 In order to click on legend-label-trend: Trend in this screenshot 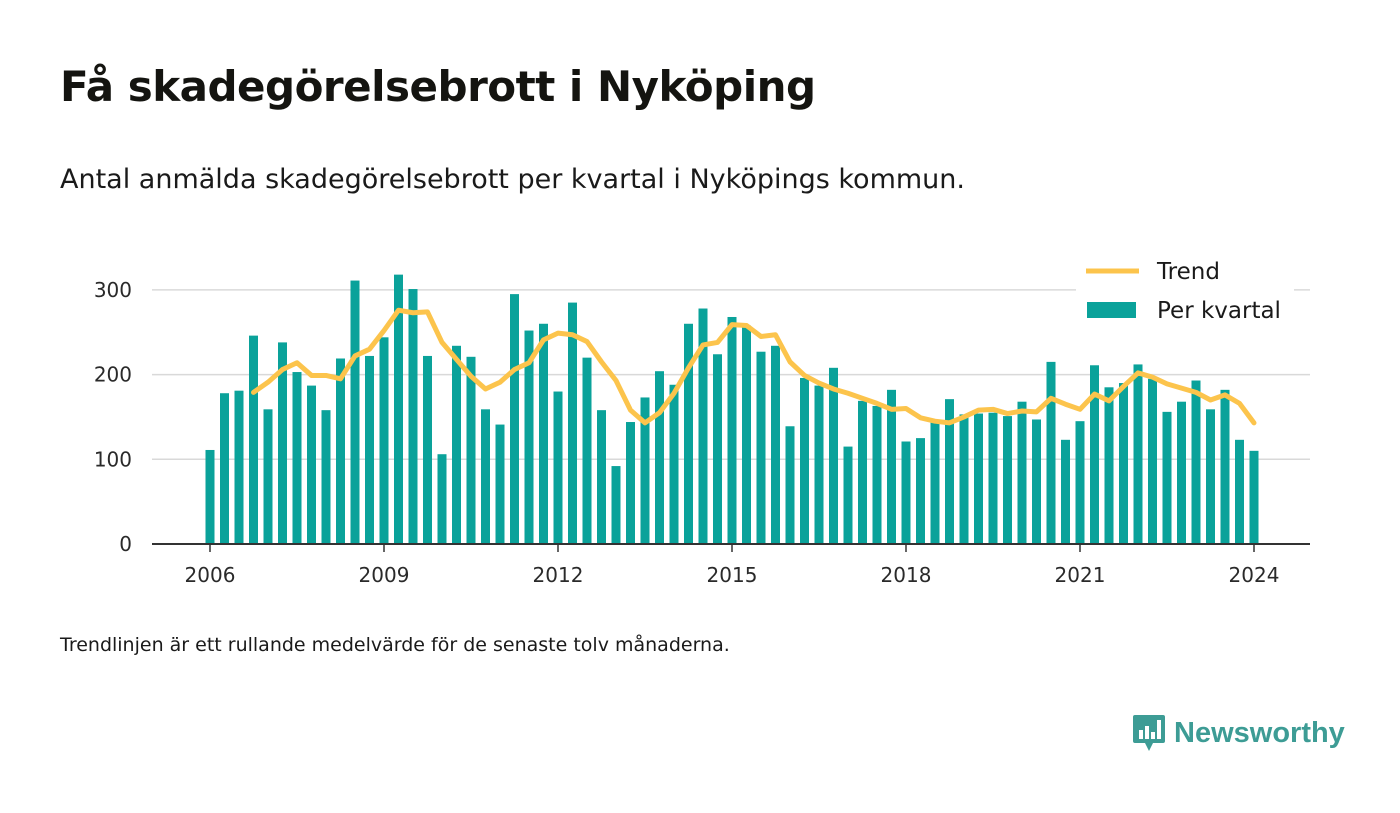, I will do `click(1188, 272)`.